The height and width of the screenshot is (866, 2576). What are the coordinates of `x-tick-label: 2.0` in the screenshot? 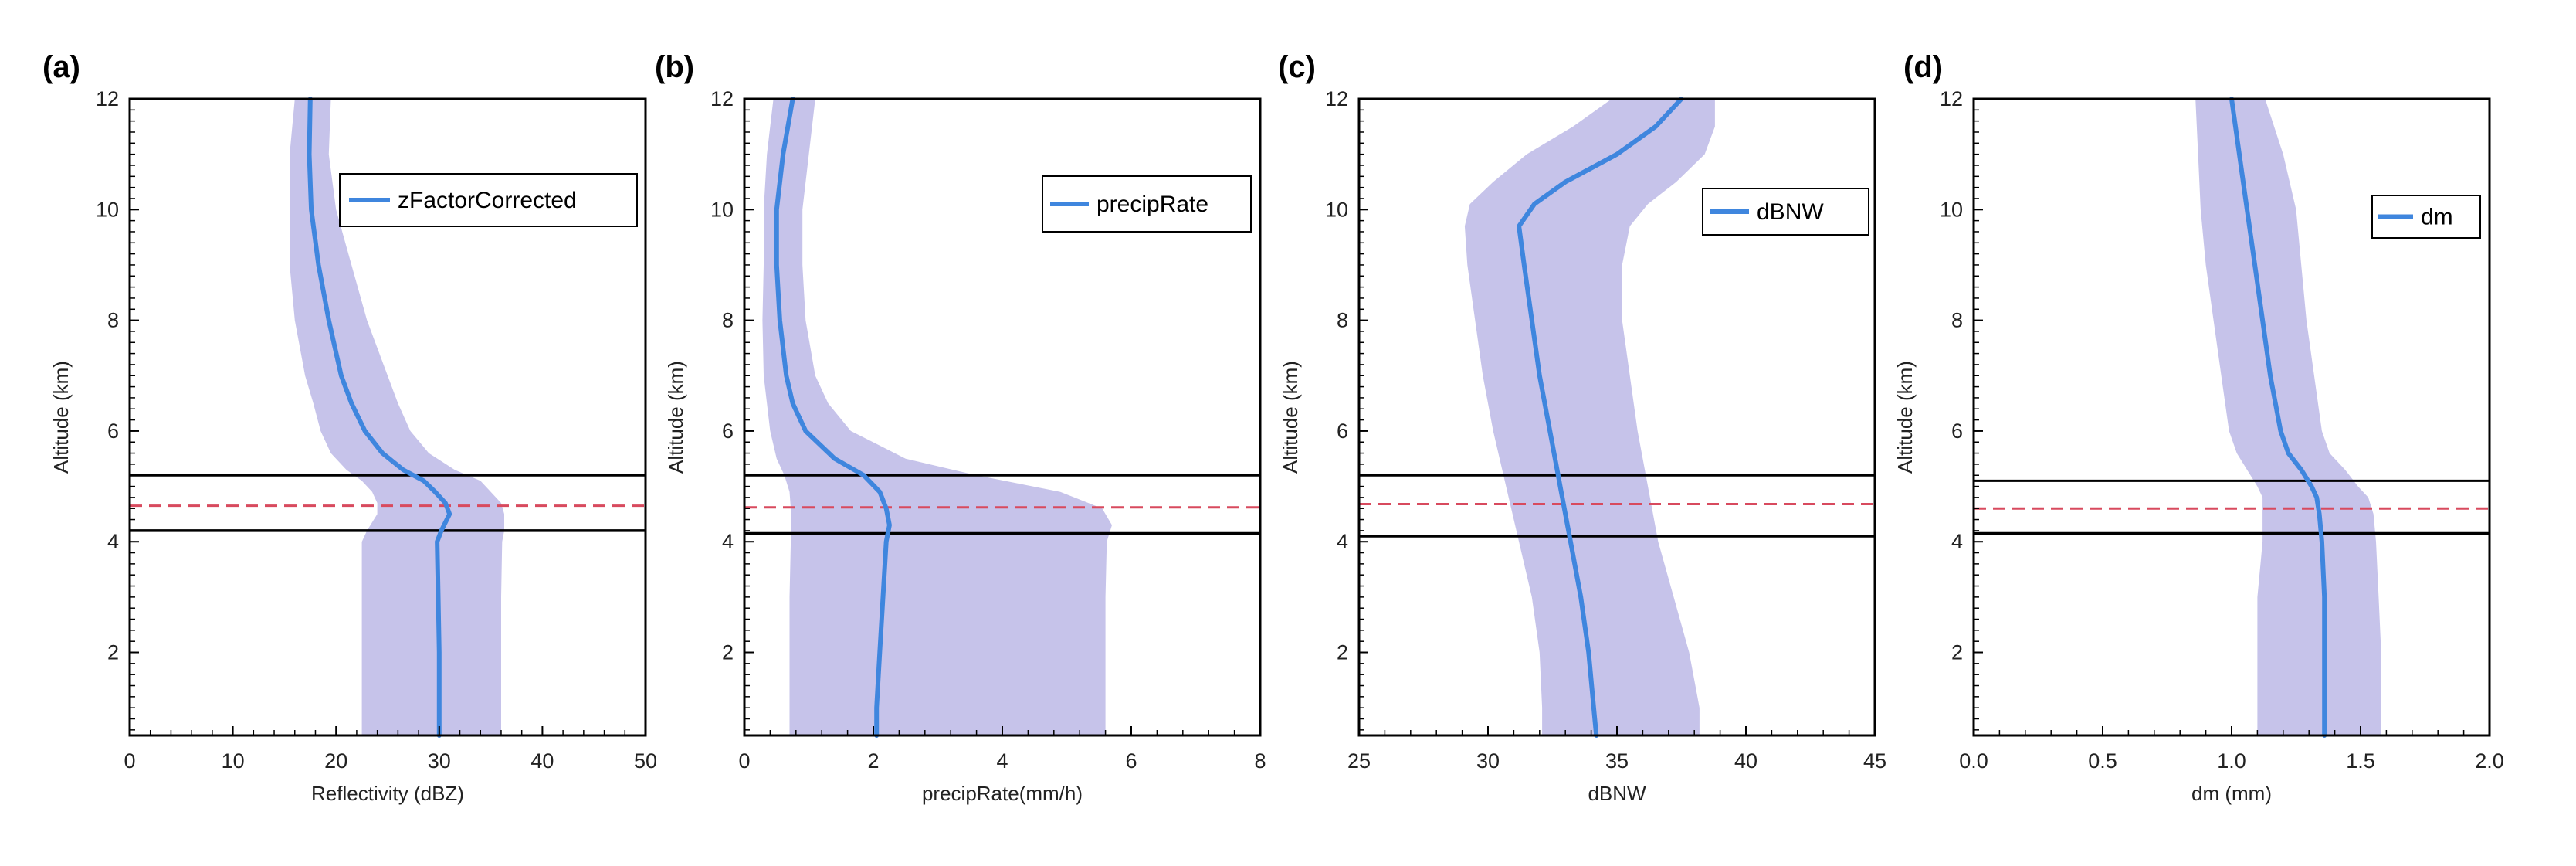 It's located at (2489, 761).